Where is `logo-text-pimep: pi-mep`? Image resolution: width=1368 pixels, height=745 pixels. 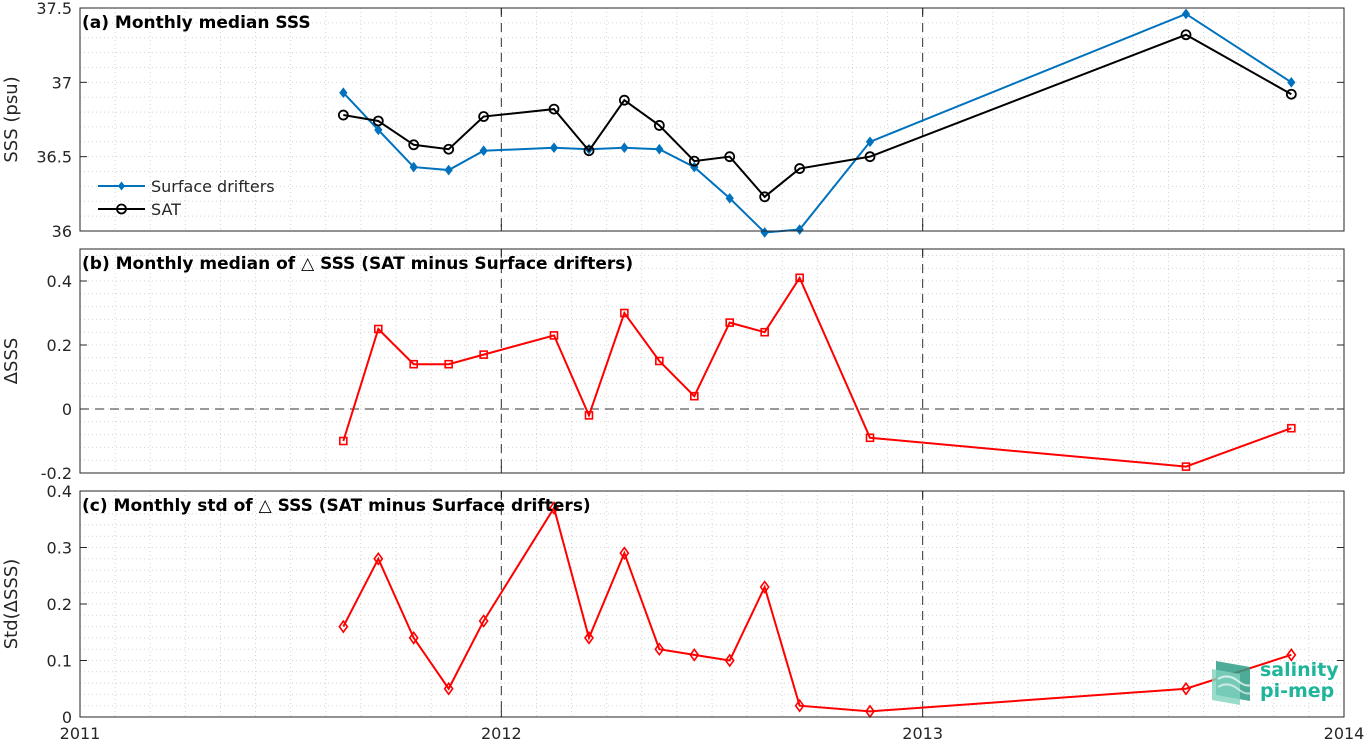 logo-text-pimep: pi-mep is located at coordinates (1297, 691).